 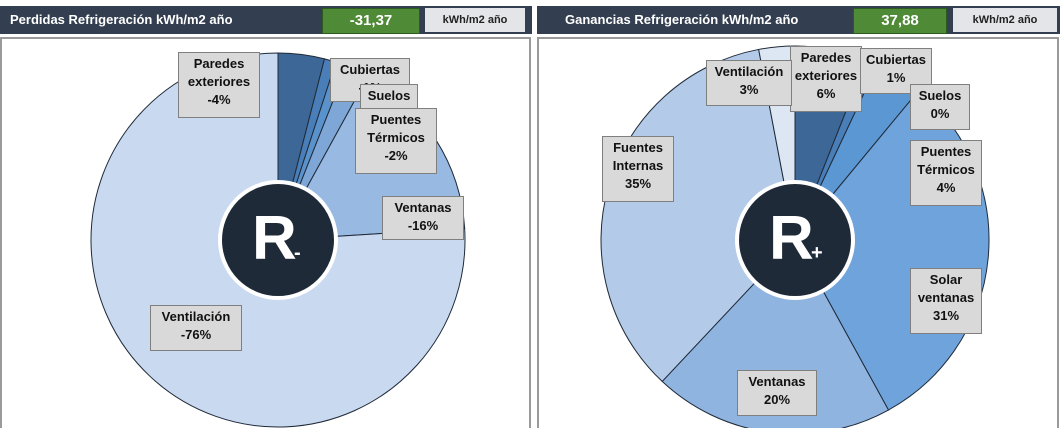 I want to click on slice-label: Solar ventanas 31%, so click(x=946, y=301).